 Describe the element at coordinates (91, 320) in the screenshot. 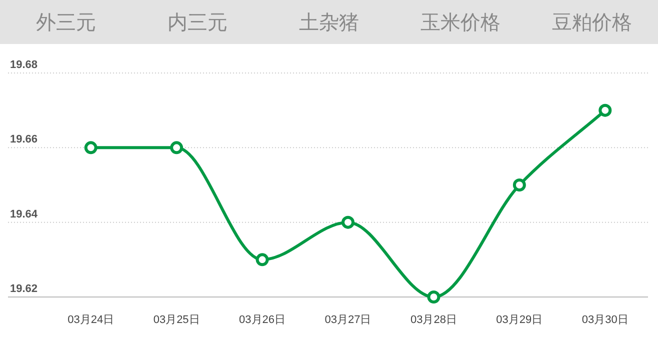

I see `x-tick-label: 03月24日` at that location.